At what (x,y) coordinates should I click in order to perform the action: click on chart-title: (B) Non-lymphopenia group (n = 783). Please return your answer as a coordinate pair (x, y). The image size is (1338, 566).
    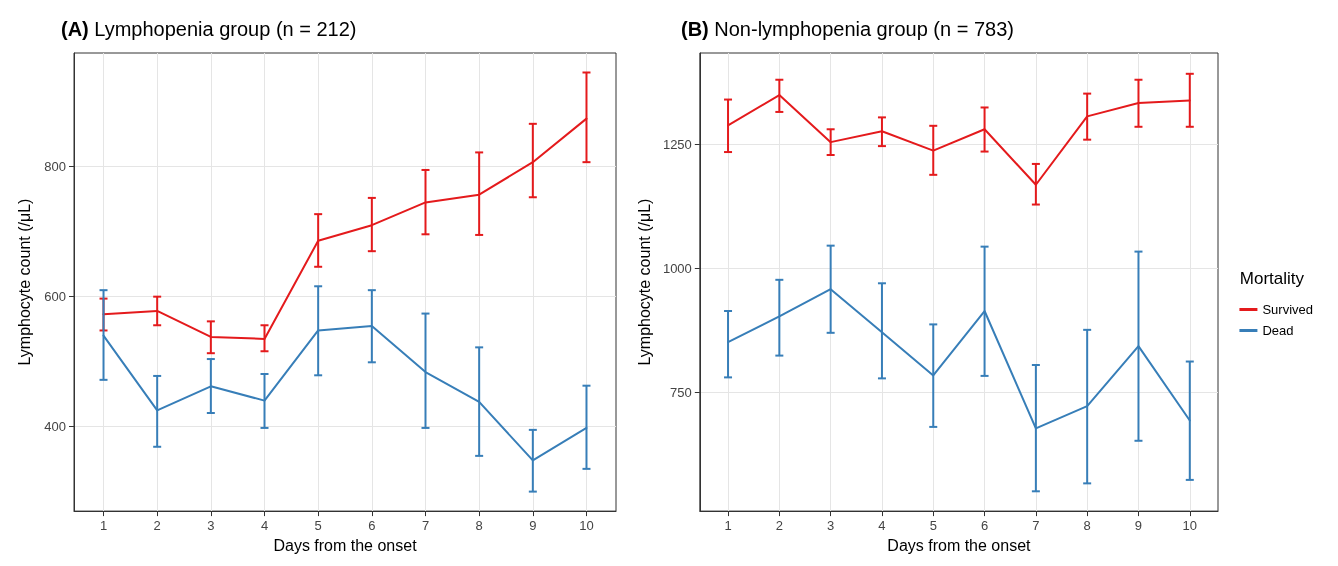
    Looking at the image, I should click on (847, 29).